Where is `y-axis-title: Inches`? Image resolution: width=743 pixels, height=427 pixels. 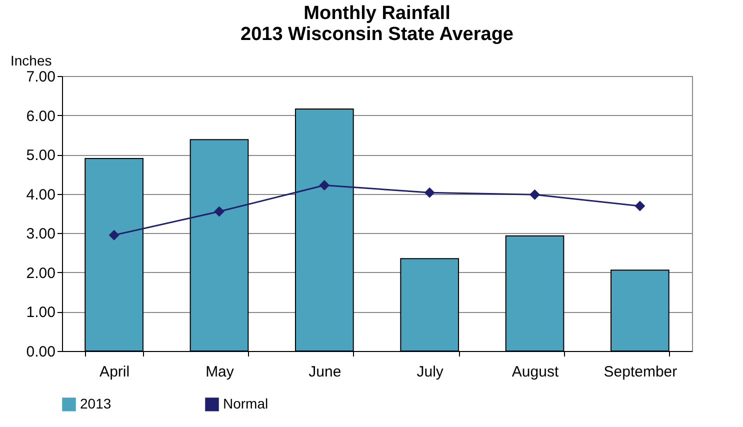
y-axis-title: Inches is located at coordinates (31, 60).